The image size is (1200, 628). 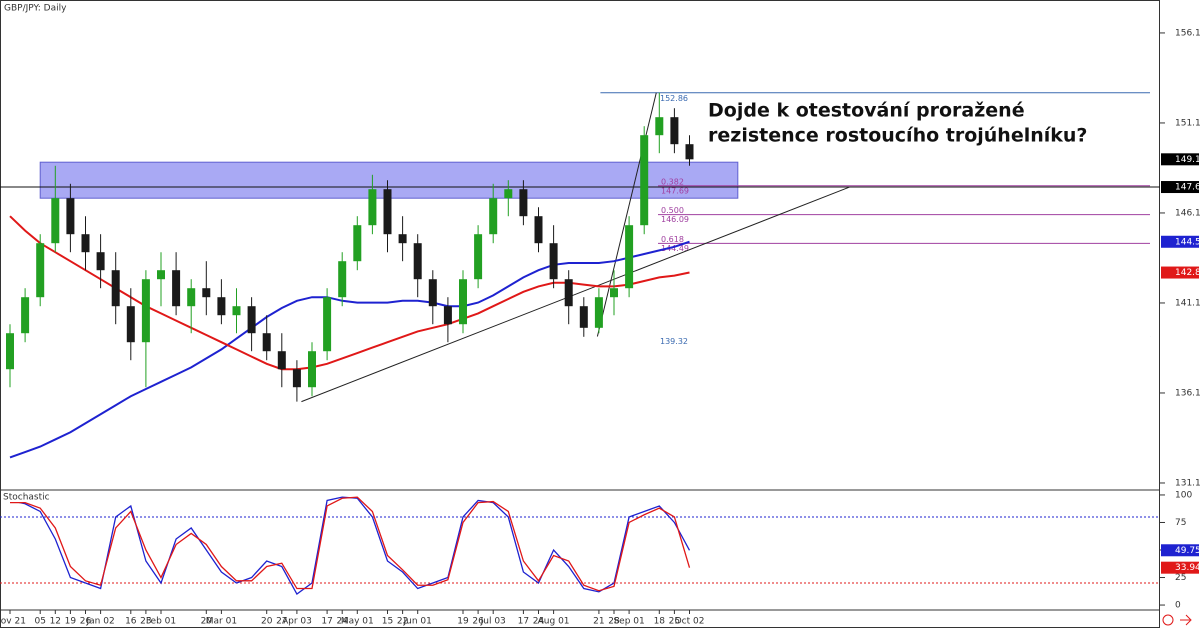 I want to click on x-tick-label: Feb 01, so click(x=161, y=622).